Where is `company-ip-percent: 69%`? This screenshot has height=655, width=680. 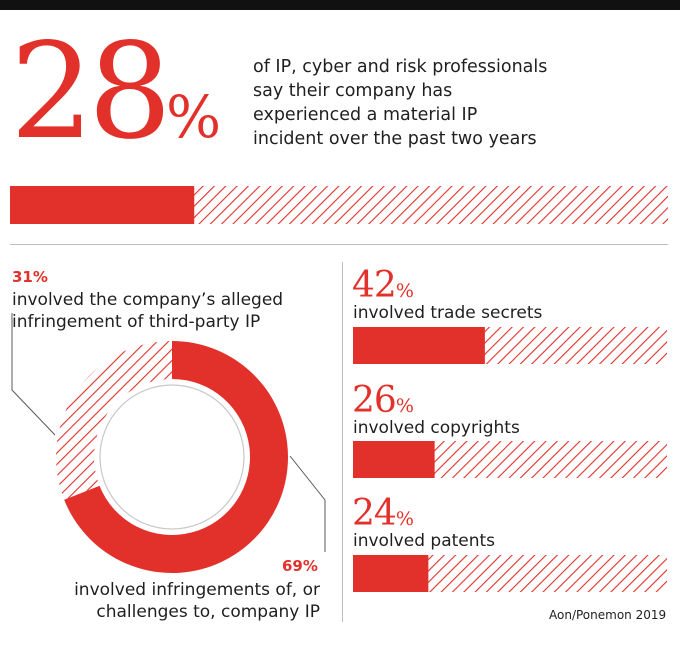
company-ip-percent: 69% is located at coordinates (300, 566).